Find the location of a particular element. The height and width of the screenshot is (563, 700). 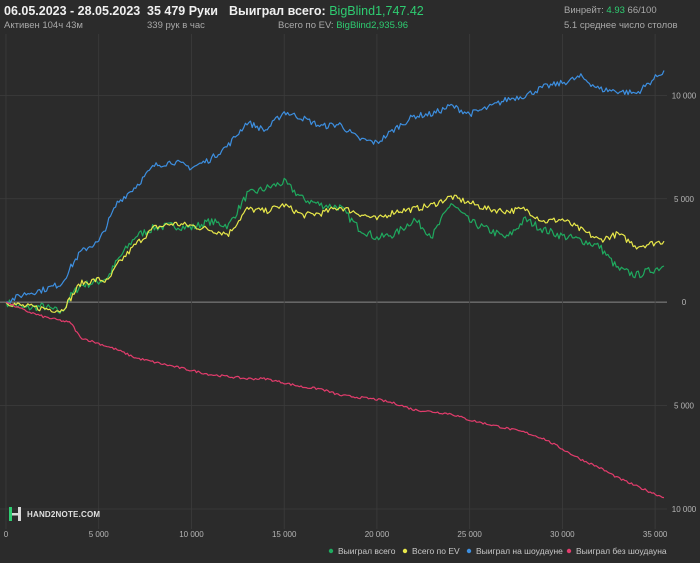

winrate-label: Винрейт: is located at coordinates (584, 10).